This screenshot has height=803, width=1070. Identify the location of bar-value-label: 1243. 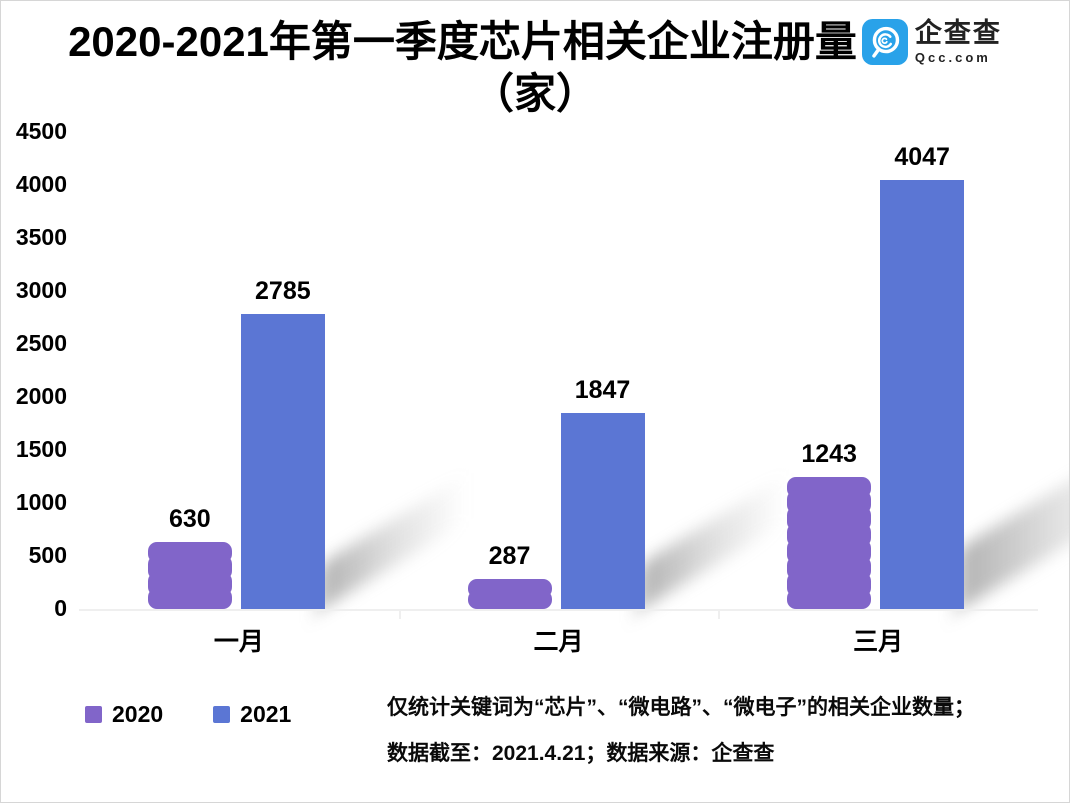
(829, 454).